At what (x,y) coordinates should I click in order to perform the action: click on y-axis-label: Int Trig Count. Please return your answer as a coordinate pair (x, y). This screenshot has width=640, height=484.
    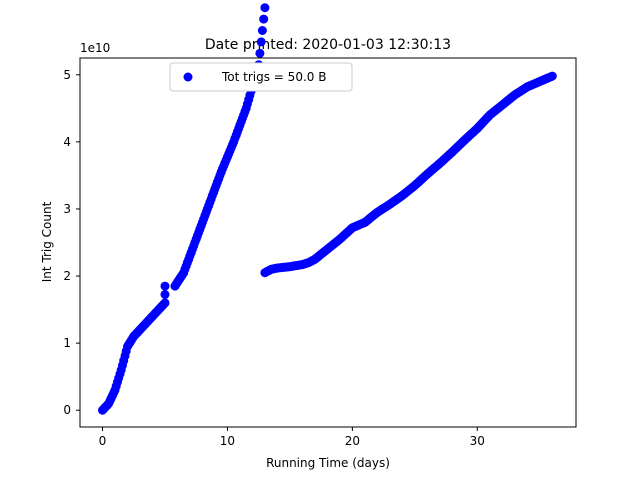
    Looking at the image, I should click on (47, 241).